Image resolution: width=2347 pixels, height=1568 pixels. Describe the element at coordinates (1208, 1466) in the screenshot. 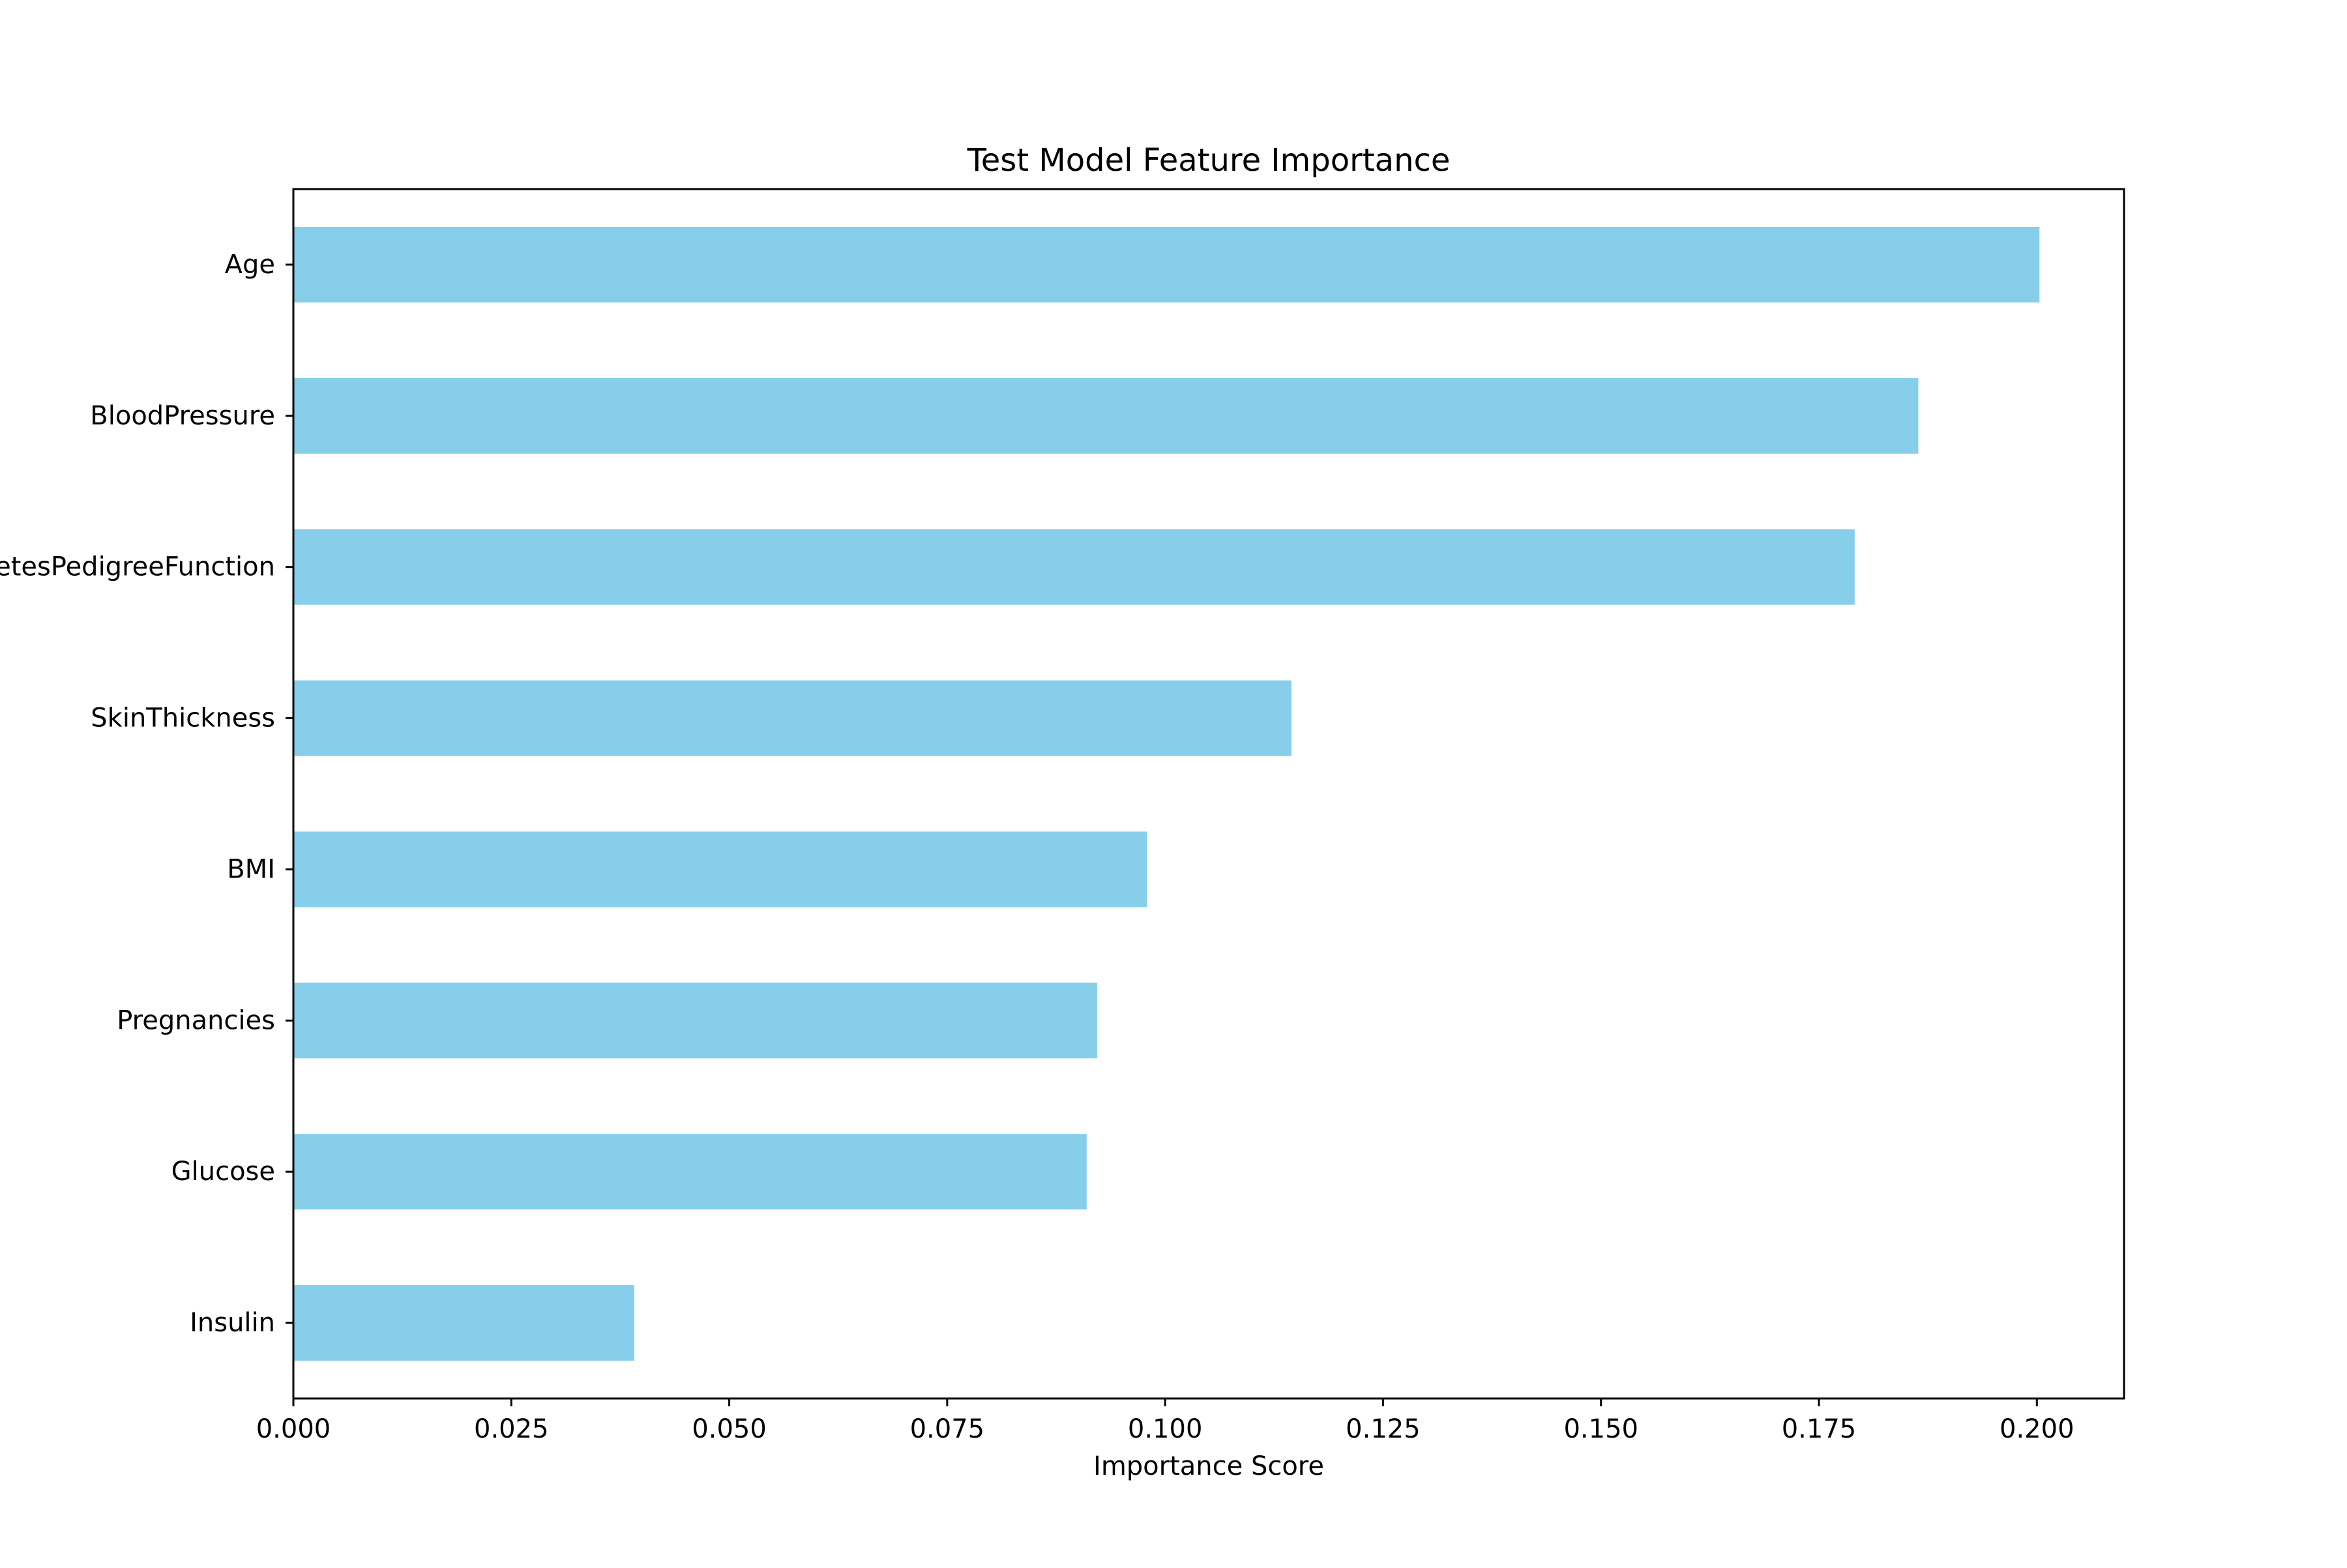

I see `x-axis-label: Importance Score` at that location.